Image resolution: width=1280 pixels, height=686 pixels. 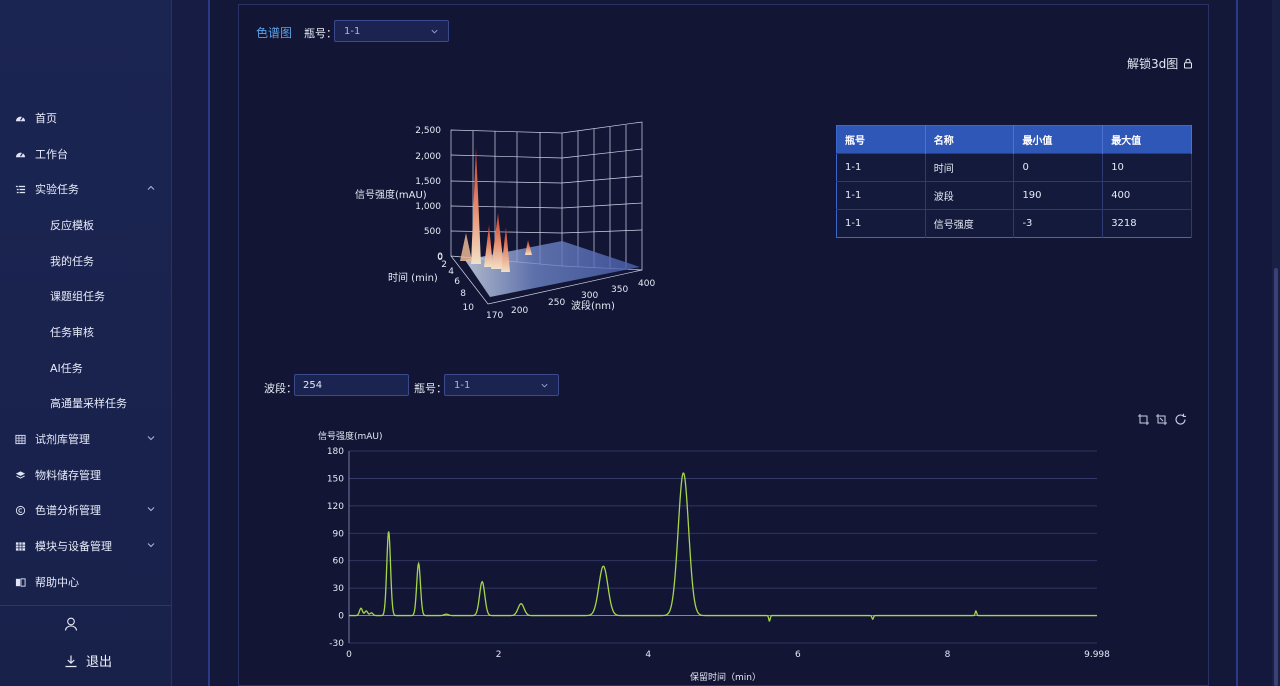 I want to click on y-tick-label: 60, so click(x=339, y=562).